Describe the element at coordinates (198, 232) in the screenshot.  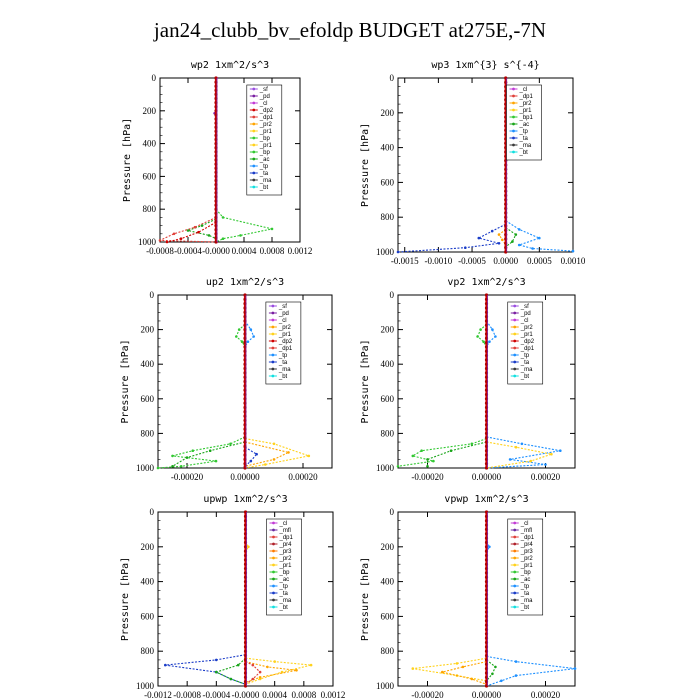
I see `series-point-dp2` at that location.